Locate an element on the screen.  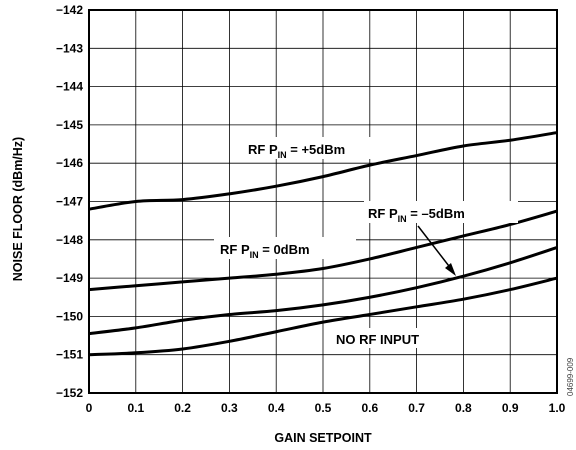
annotation-rest: = +5dBm is located at coordinates (316, 149).